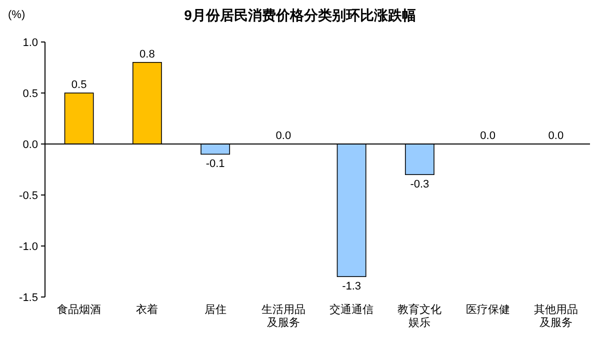  Describe the element at coordinates (215, 310) in the screenshot. I see `x-tick-label: 居住` at that location.